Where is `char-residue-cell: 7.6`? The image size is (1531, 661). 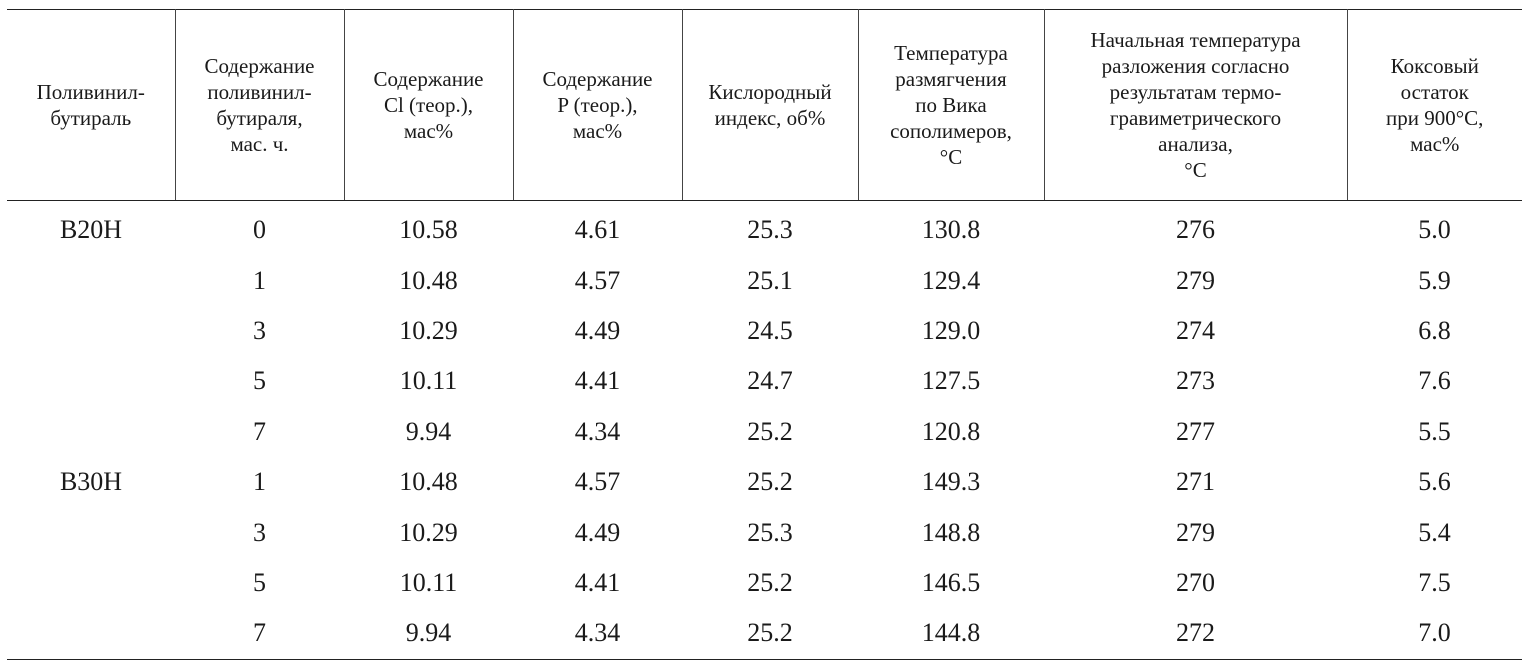 char-residue-cell: 7.6 is located at coordinates (1434, 381).